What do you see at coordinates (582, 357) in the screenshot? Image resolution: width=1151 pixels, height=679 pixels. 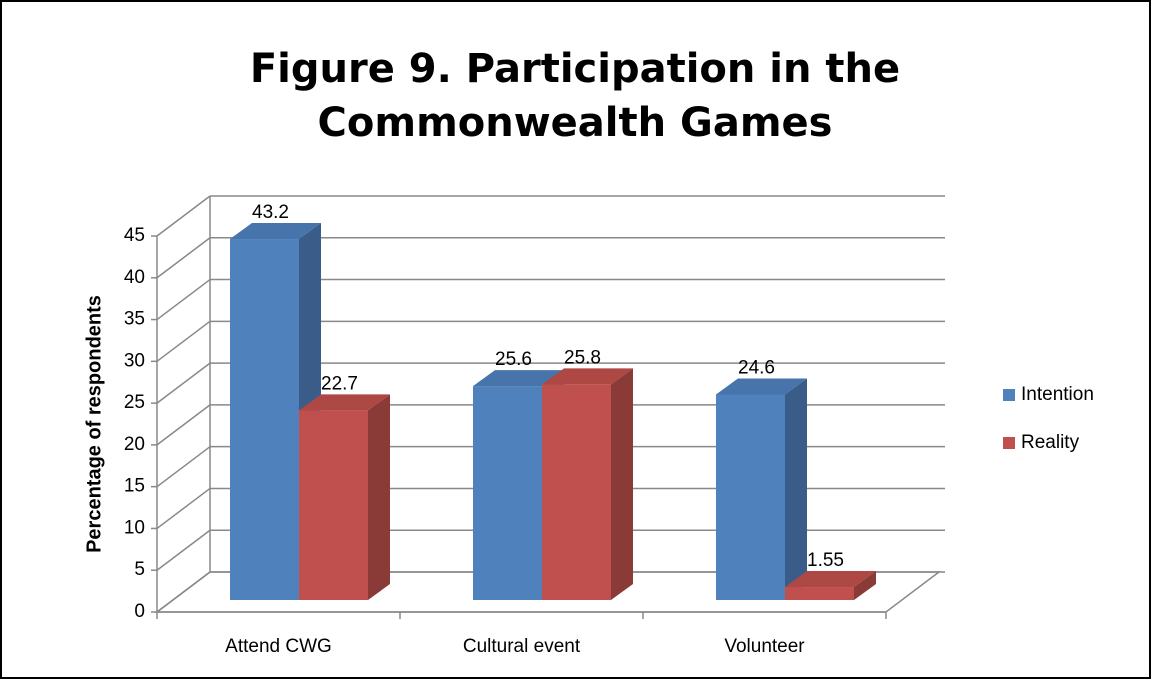 I see `data-label: 25.8` at bounding box center [582, 357].